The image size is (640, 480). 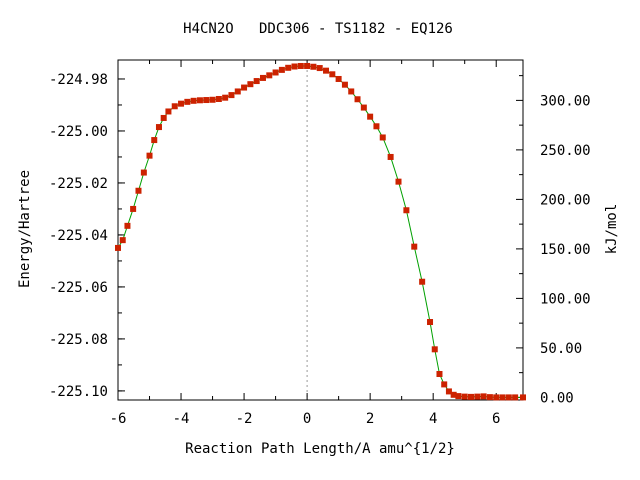 What do you see at coordinates (565, 250) in the screenshot?
I see `y2-tick-label: 150.00` at bounding box center [565, 250].